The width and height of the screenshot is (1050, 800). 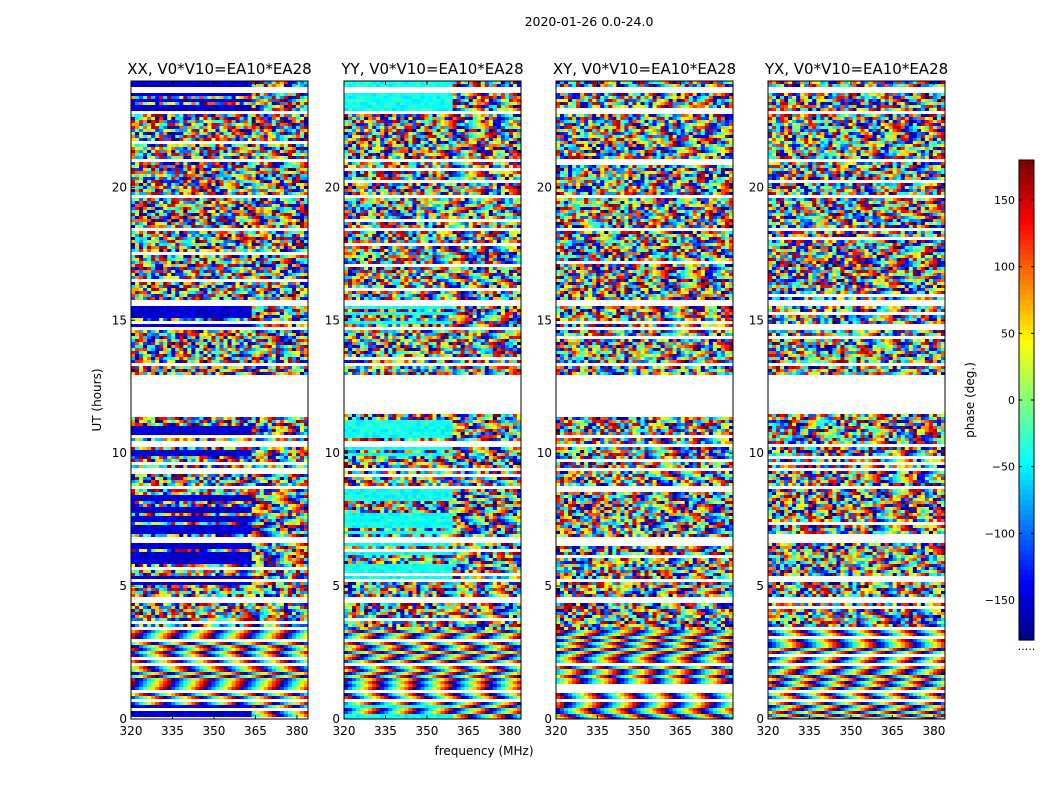 I want to click on phase-heatmap-xy, so click(x=644, y=400).